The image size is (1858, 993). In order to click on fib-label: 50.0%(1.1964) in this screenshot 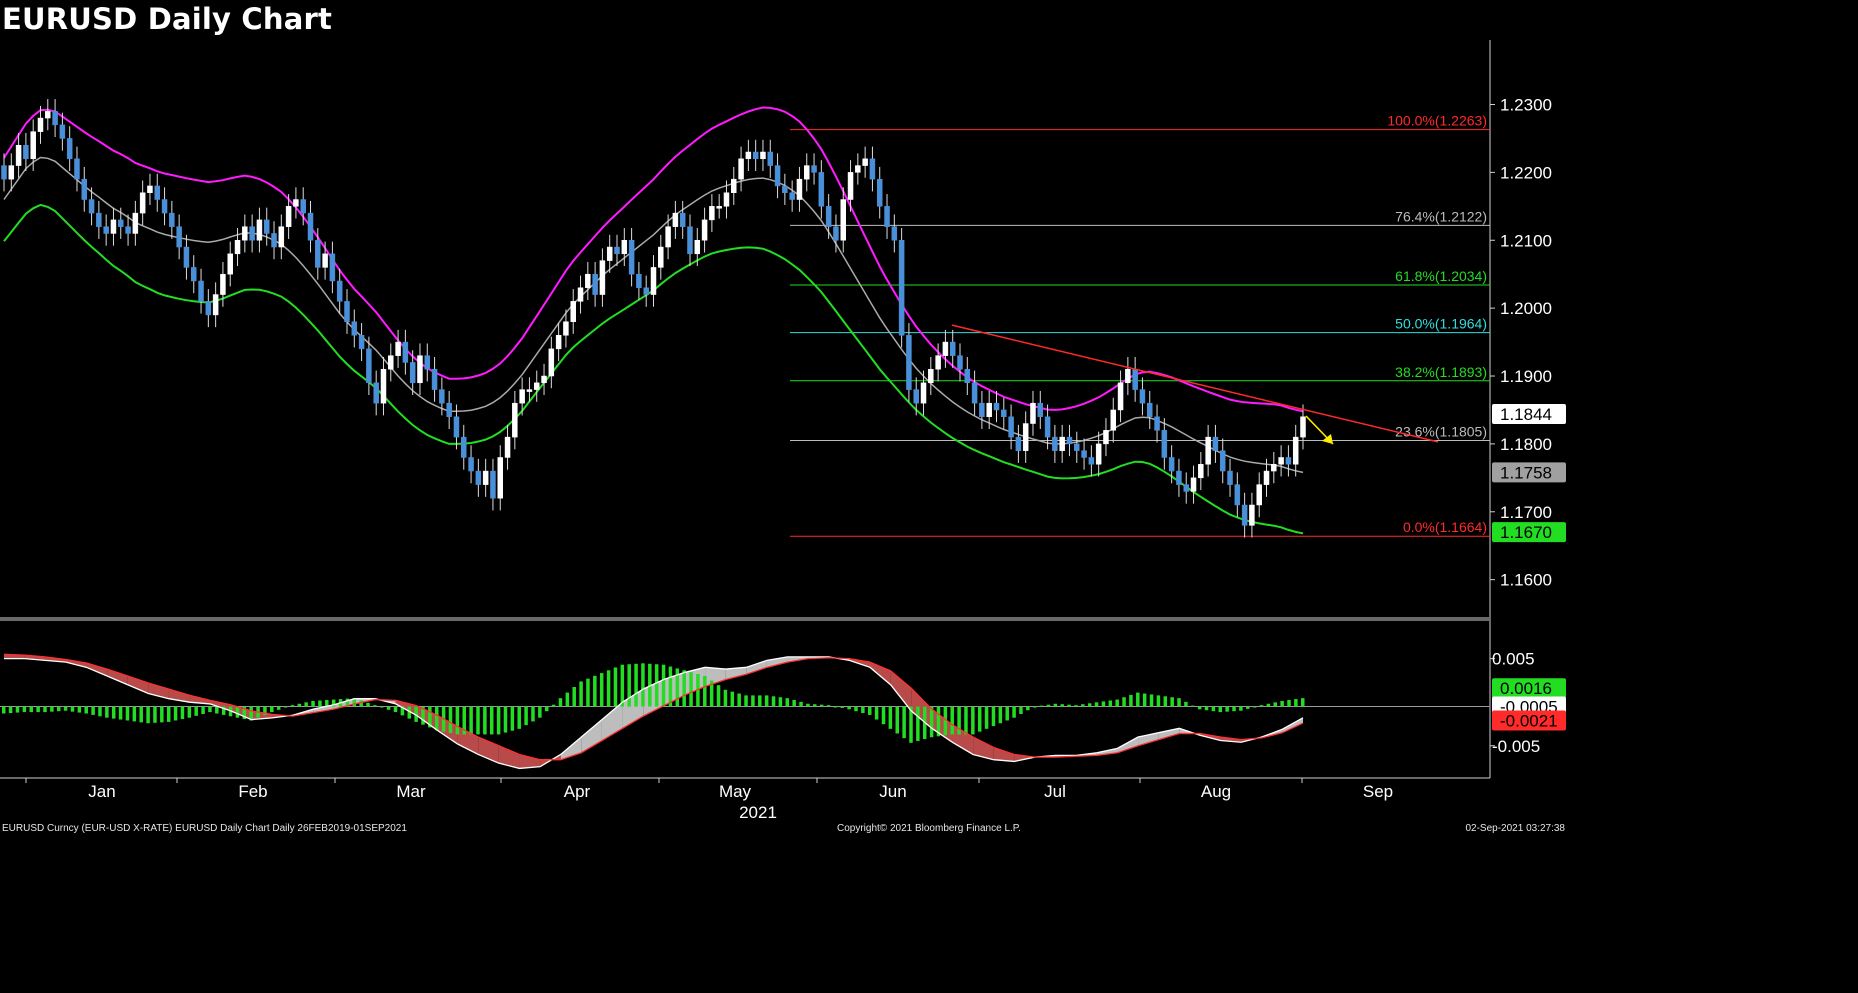, I will do `click(1441, 324)`.